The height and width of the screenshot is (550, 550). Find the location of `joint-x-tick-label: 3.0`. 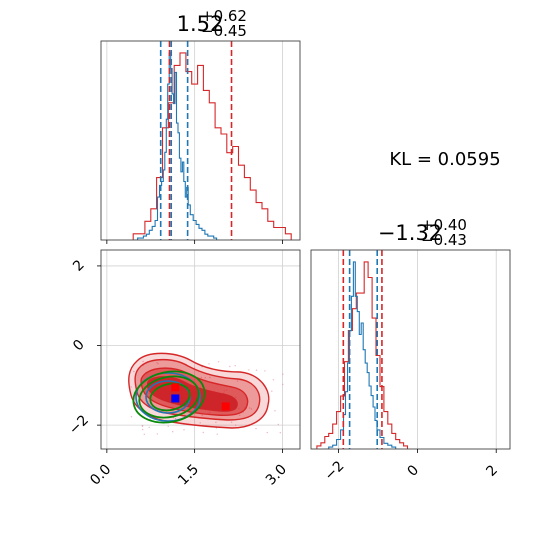

joint-x-tick-label: 3.0 is located at coordinates (276, 474).